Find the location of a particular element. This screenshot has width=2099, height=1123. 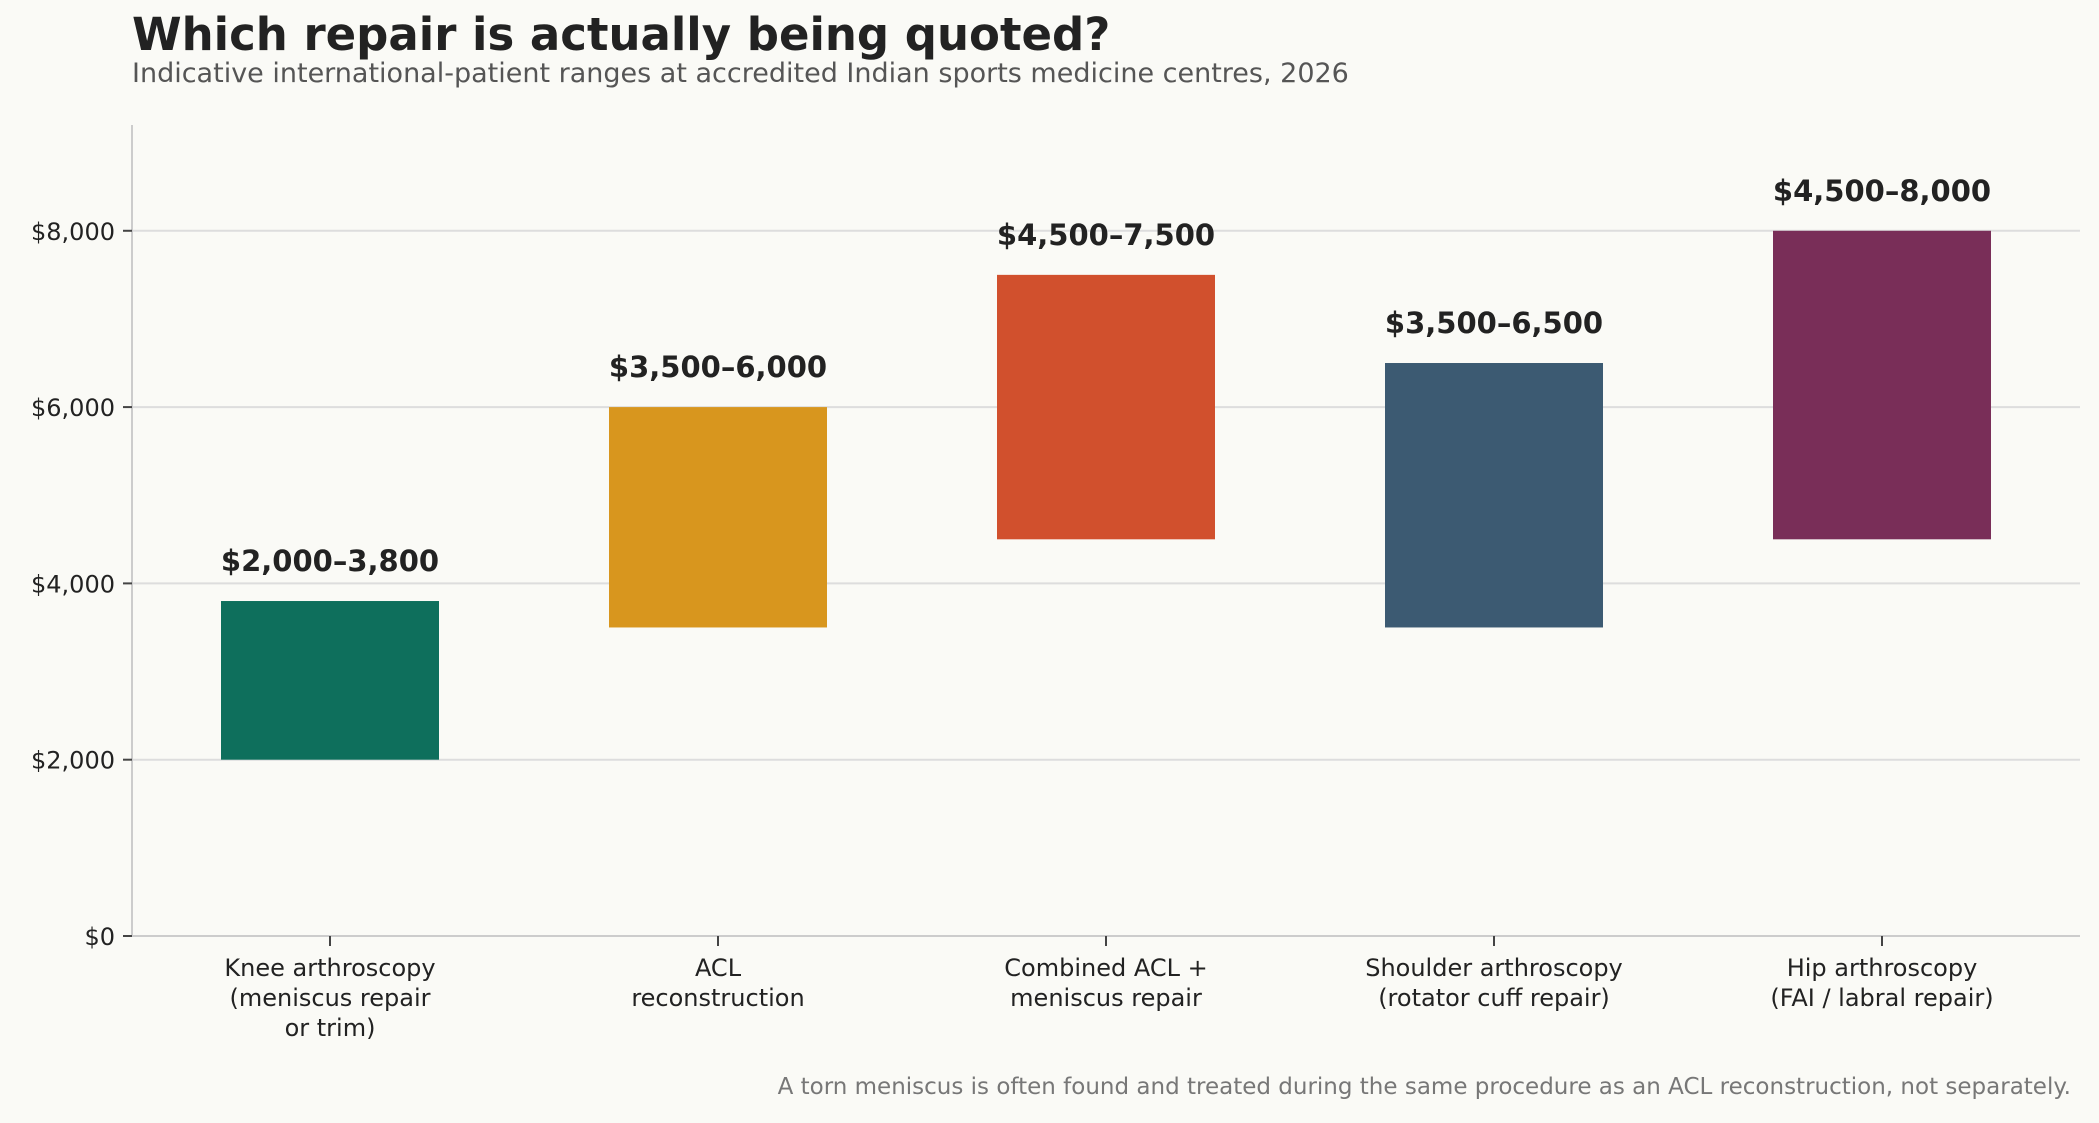

y-tick-label: $2,000 is located at coordinates (73, 761).